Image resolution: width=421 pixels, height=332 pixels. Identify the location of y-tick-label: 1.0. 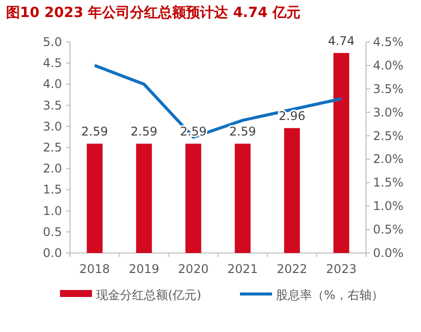
(52, 211).